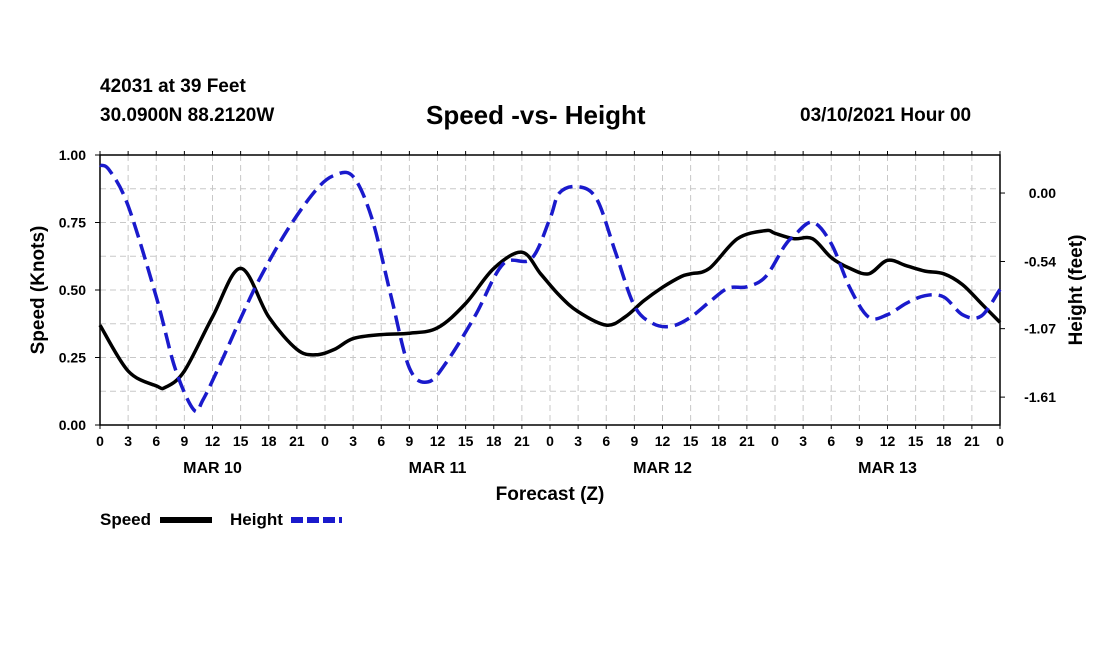  Describe the element at coordinates (72, 223) in the screenshot. I see `y-tick-label: 0.75` at that location.